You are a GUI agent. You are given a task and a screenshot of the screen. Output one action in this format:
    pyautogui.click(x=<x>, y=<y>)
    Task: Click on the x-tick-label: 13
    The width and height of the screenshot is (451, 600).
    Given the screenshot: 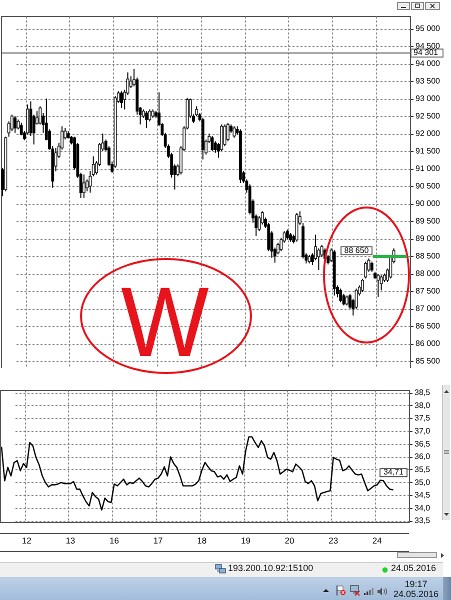 What is the action you would take?
    pyautogui.click(x=71, y=541)
    